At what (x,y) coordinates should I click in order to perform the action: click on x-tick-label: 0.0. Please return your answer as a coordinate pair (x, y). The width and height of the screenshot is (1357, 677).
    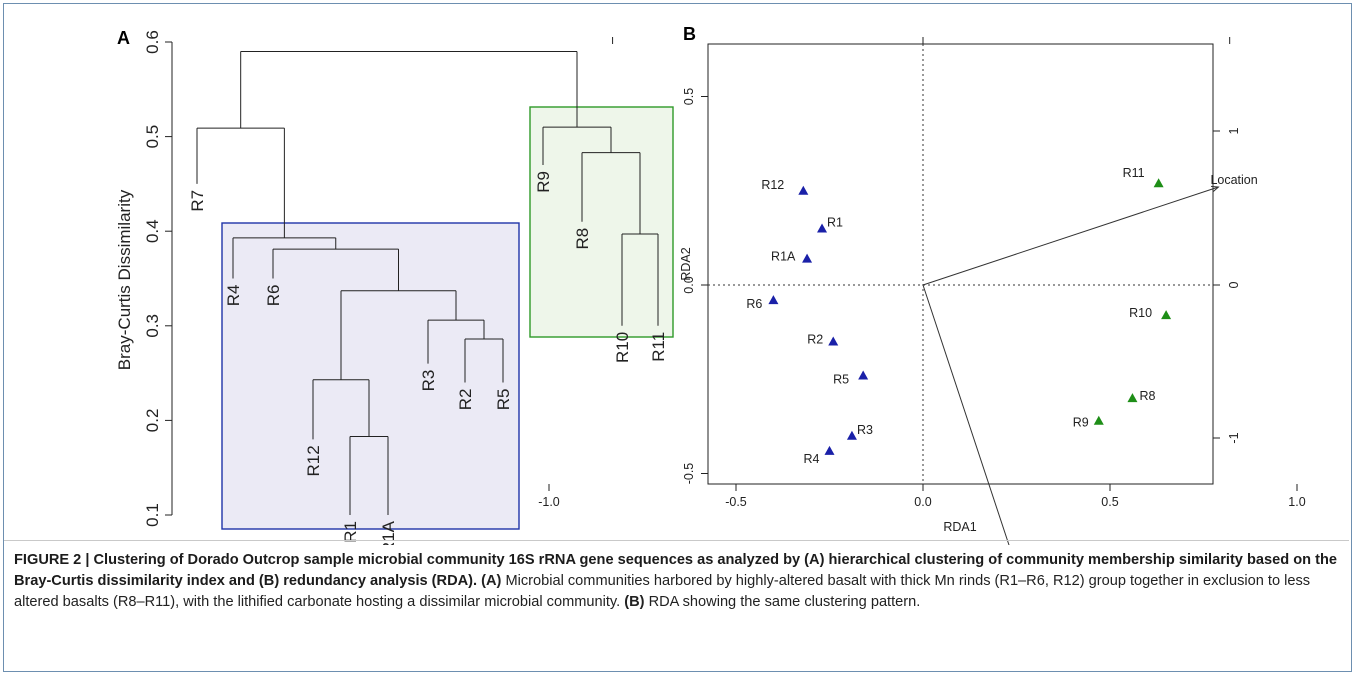
    Looking at the image, I should click on (922, 502).